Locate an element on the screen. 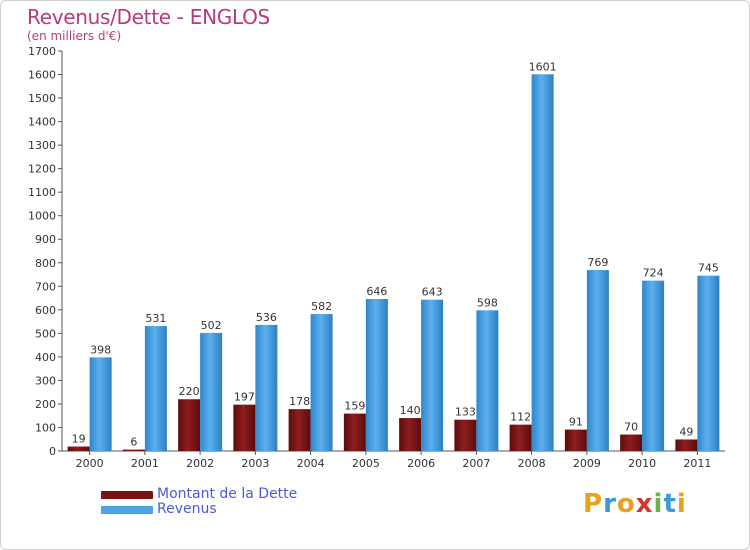 The height and width of the screenshot is (550, 750). data-label-revenus: 1601 is located at coordinates (543, 66).